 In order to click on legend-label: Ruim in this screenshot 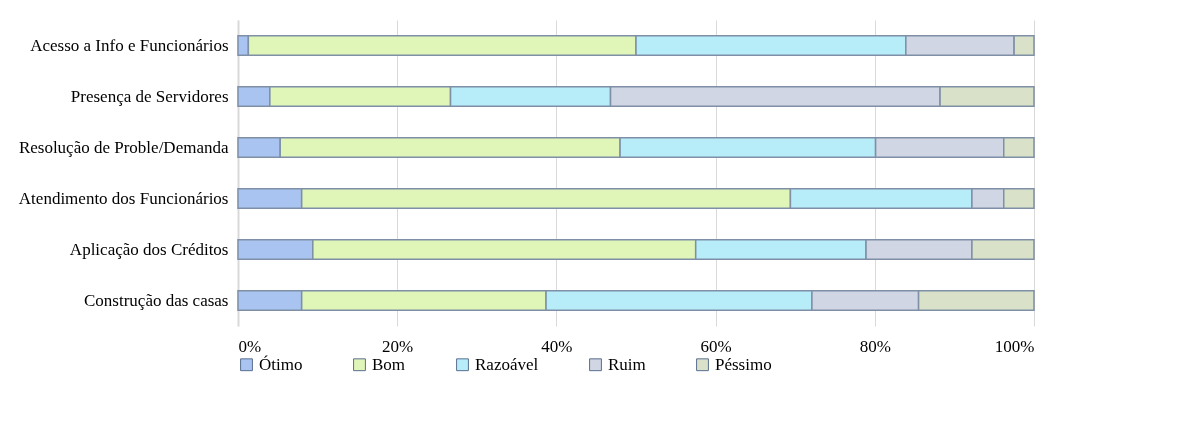, I will do `click(627, 364)`.